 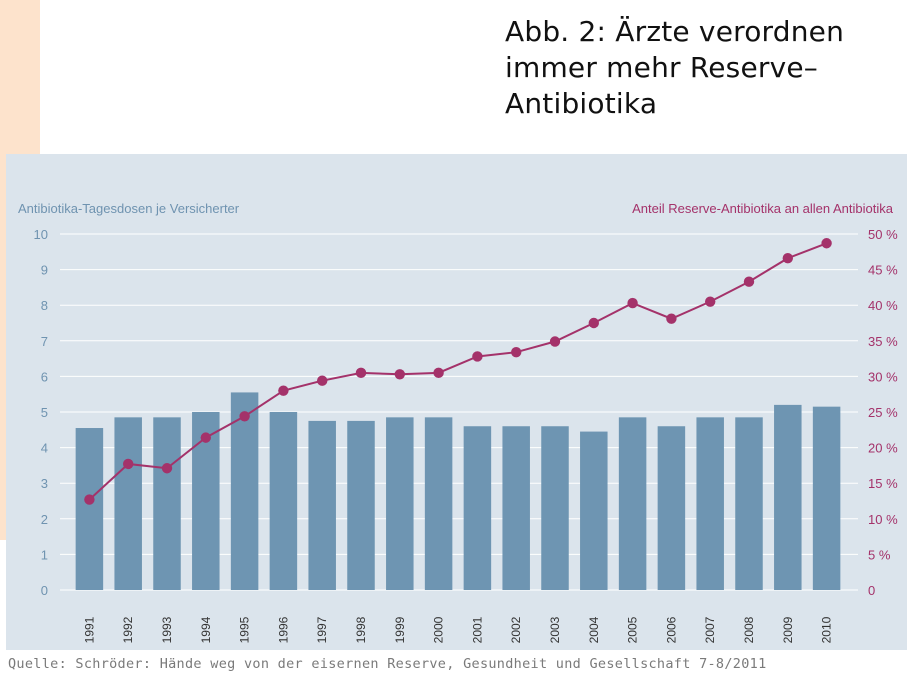 What do you see at coordinates (44, 554) in the screenshot?
I see `left-tick-label: 1` at bounding box center [44, 554].